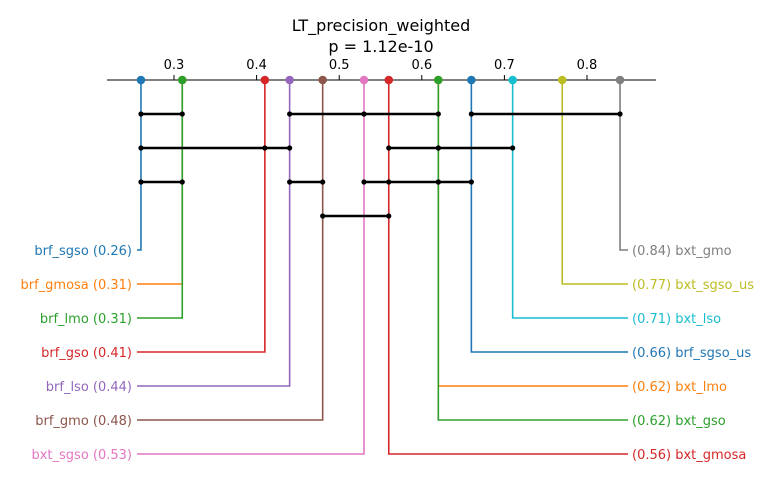 The image size is (774, 487). I want to click on rank-point-bxt_sgso, so click(364, 80).